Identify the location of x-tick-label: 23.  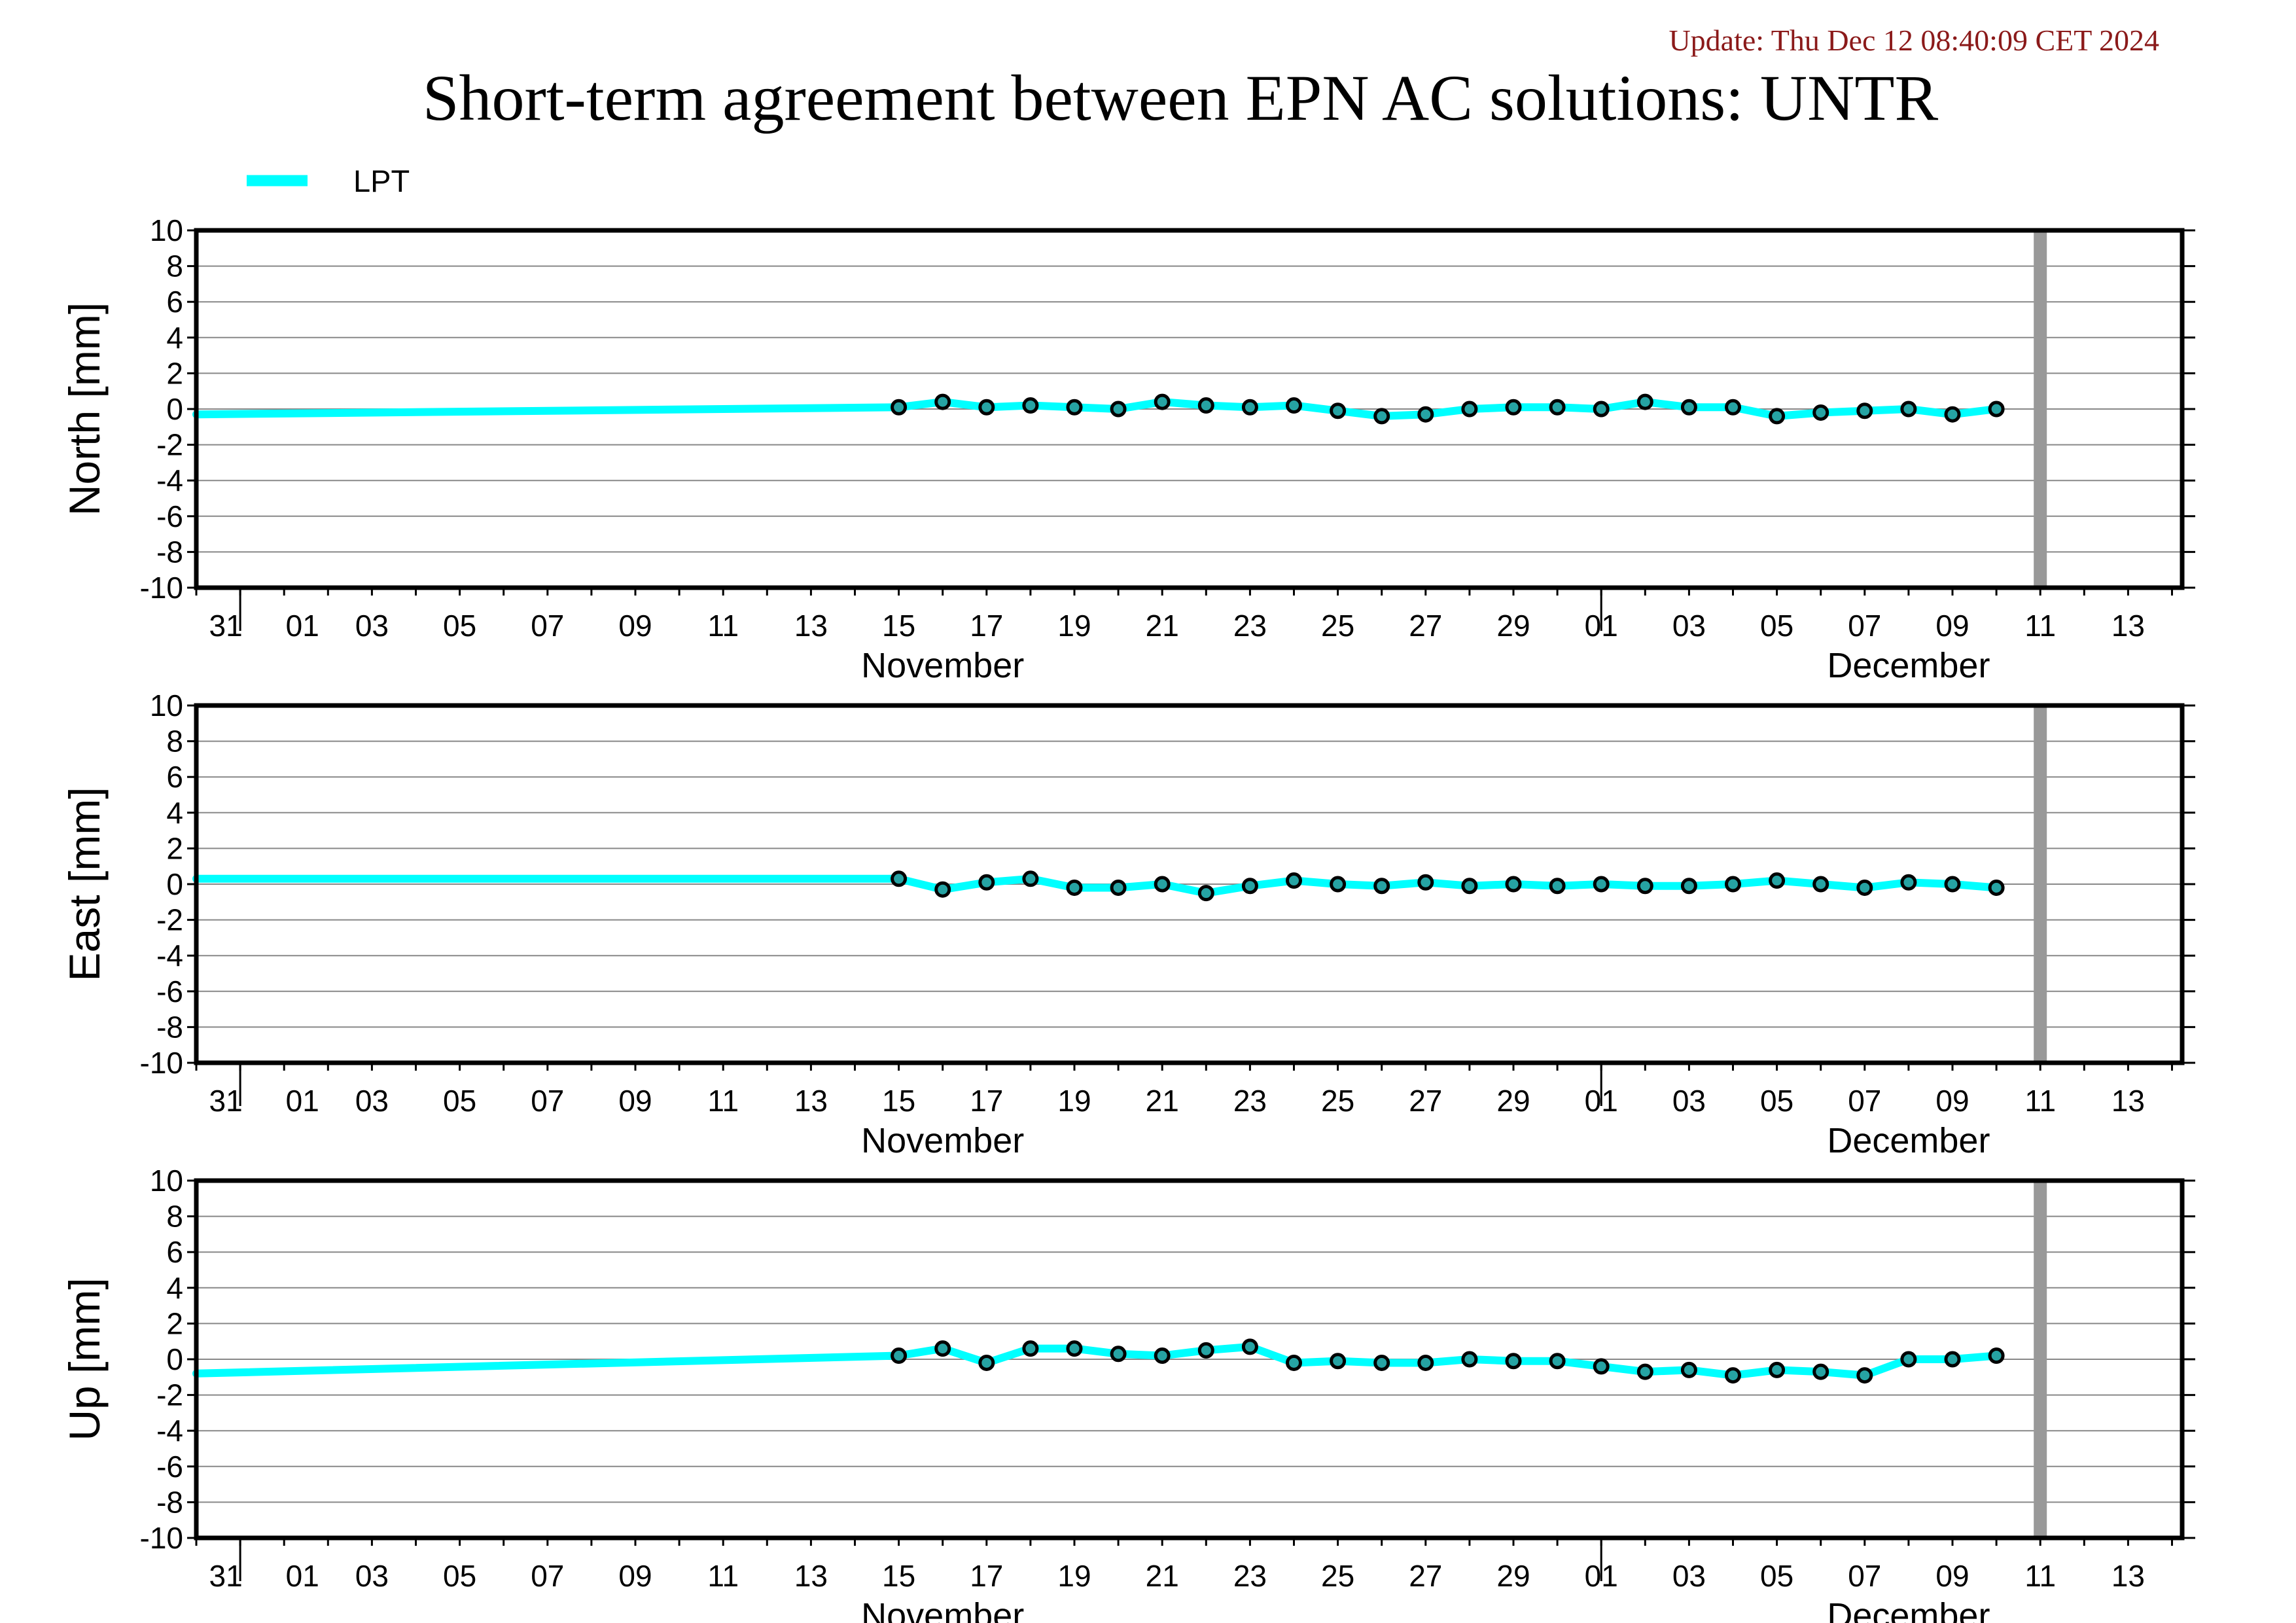
(1250, 1576).